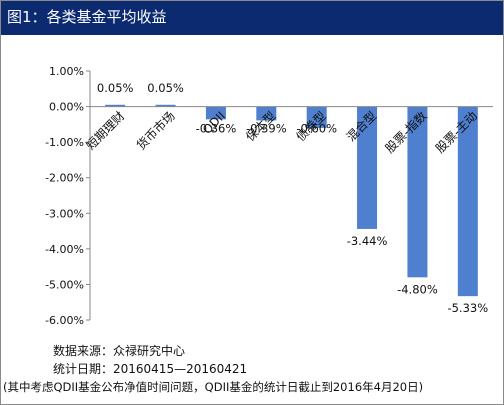  I want to click on y-tick-label: 0.00%, so click(66, 107).